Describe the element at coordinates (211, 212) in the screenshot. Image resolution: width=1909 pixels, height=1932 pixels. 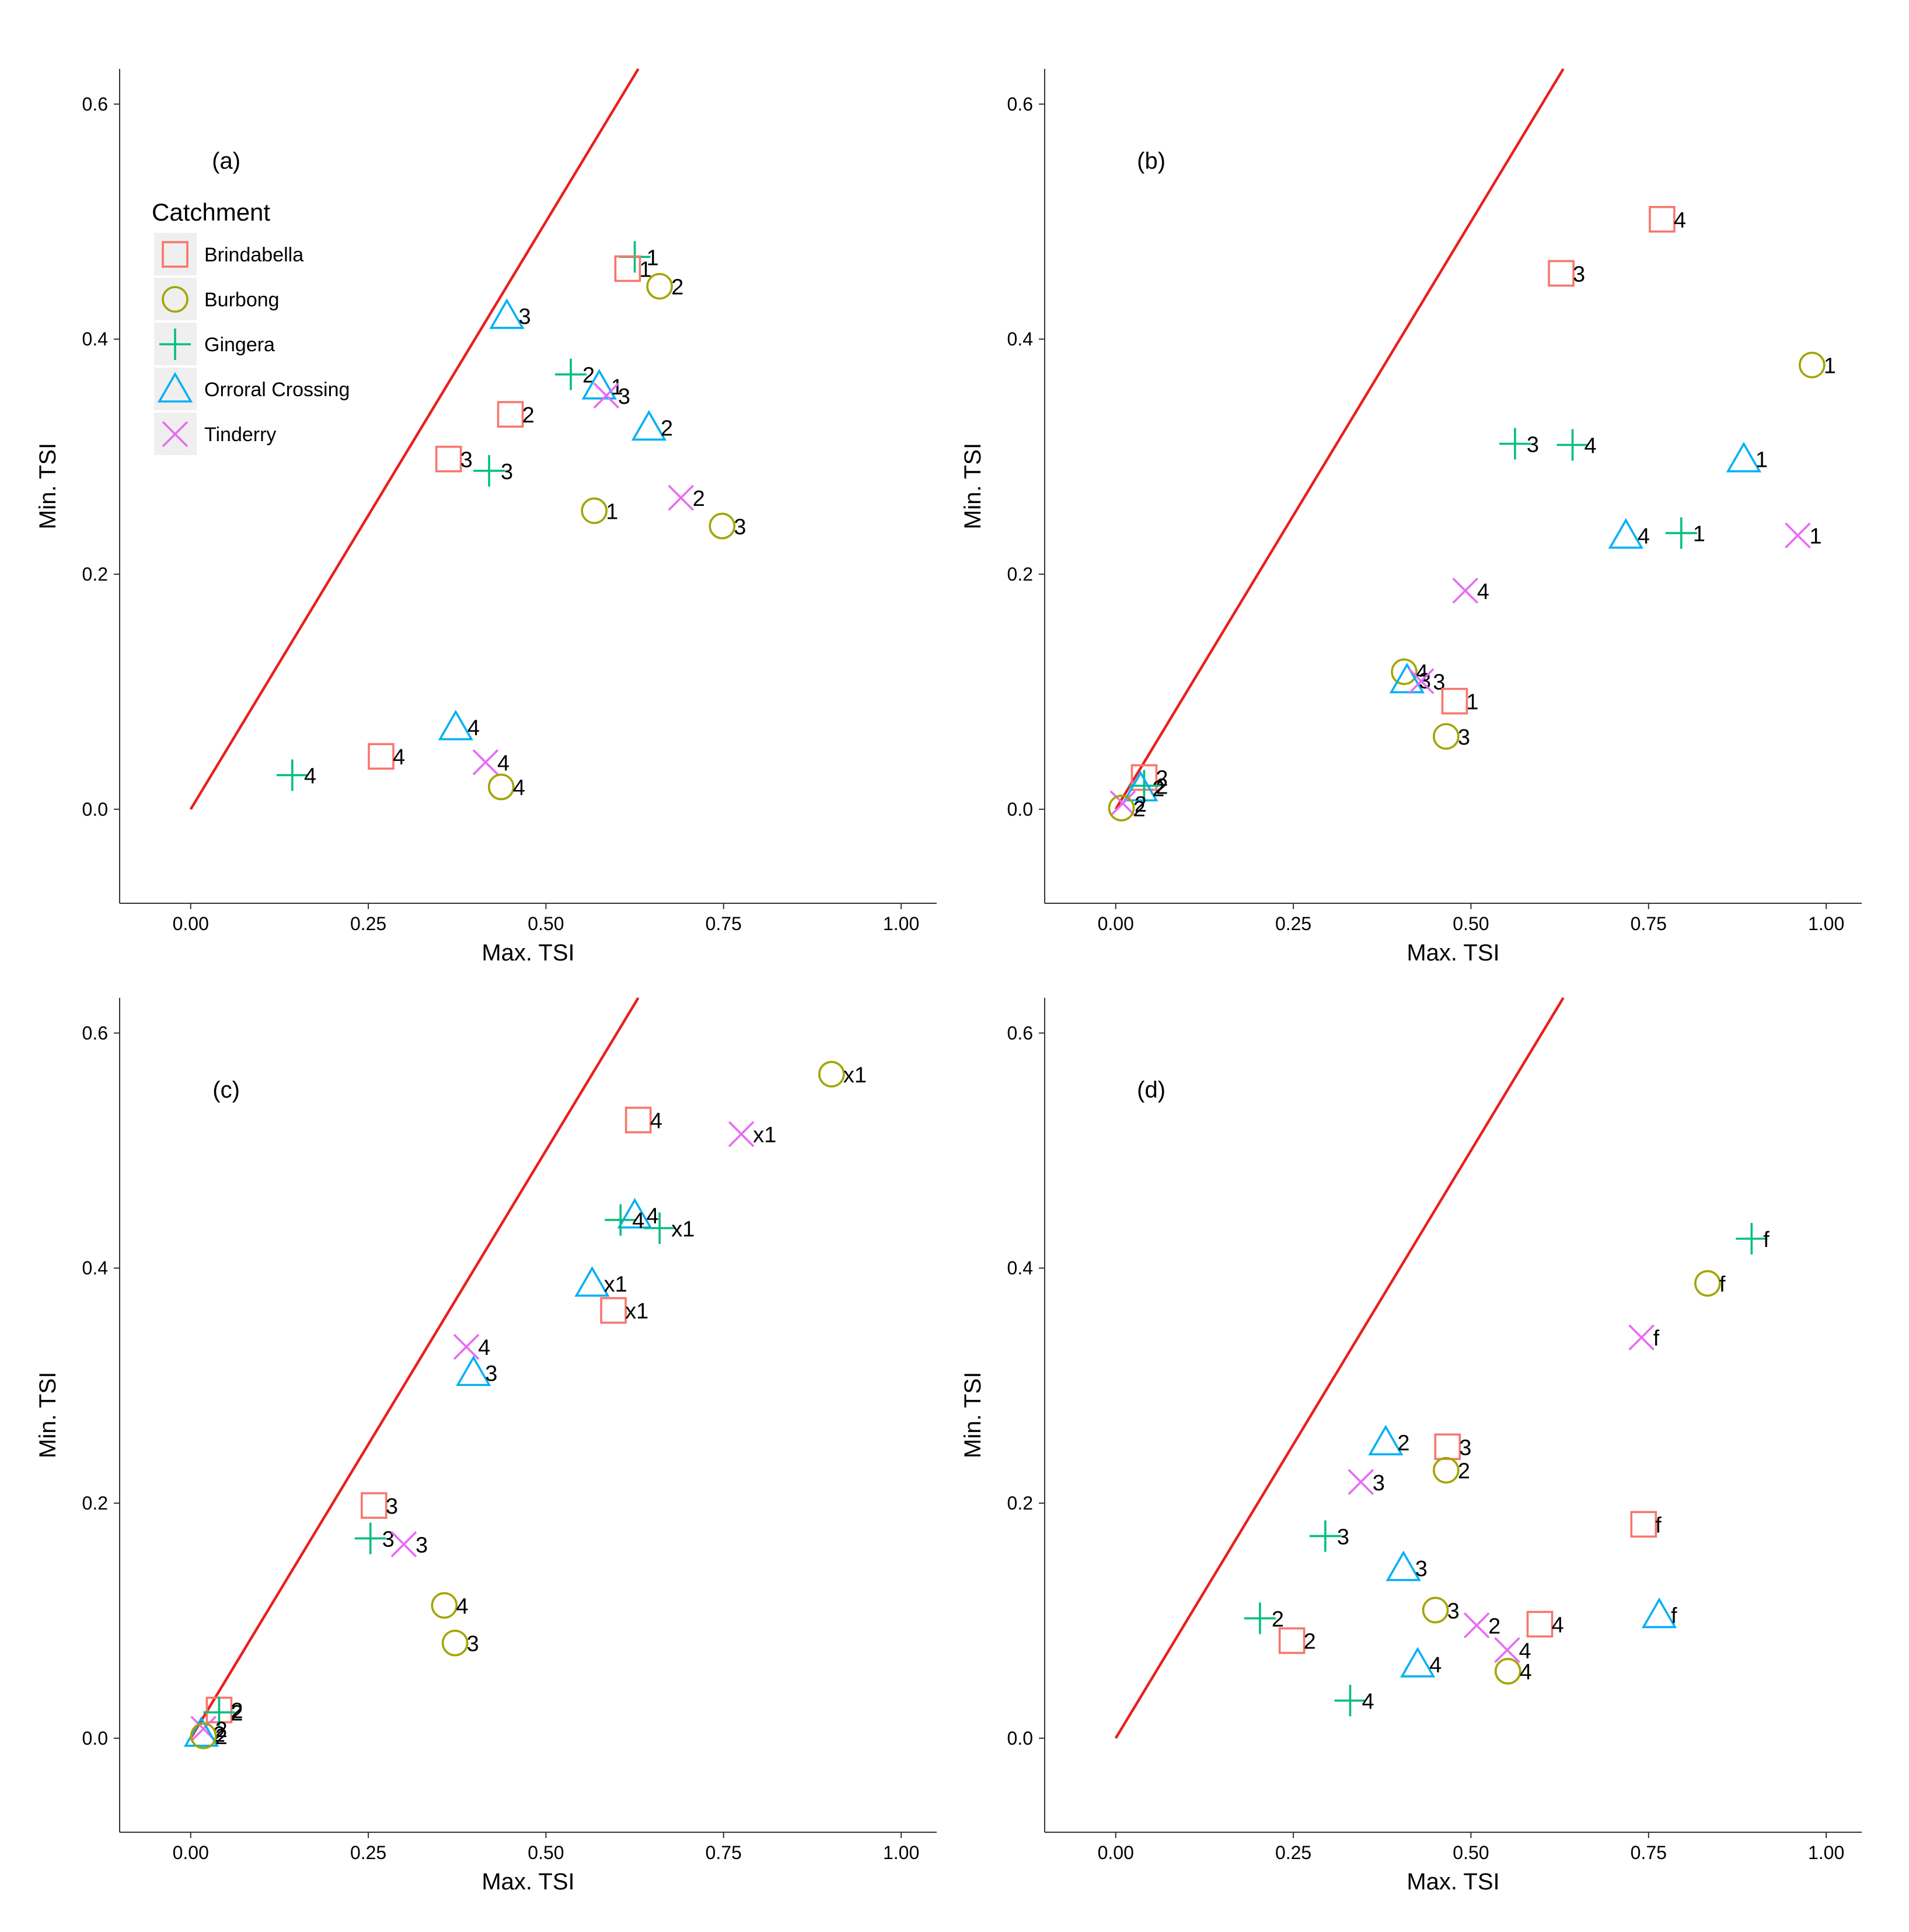
I see `legend-title: Catchment` at that location.